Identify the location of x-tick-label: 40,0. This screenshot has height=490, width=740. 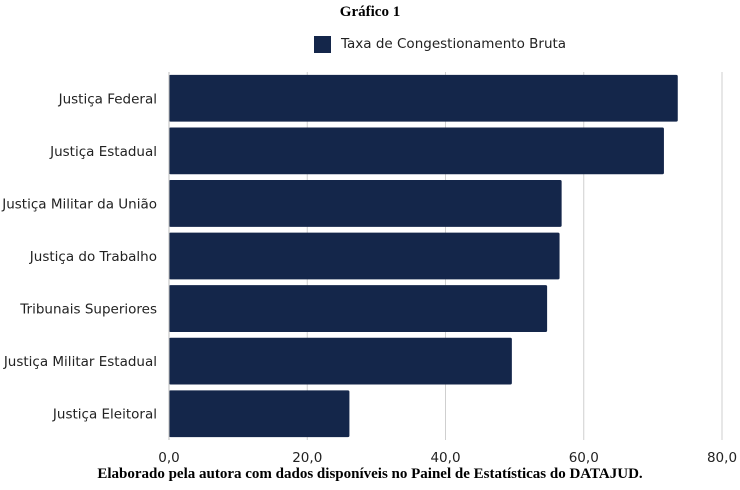
(445, 458).